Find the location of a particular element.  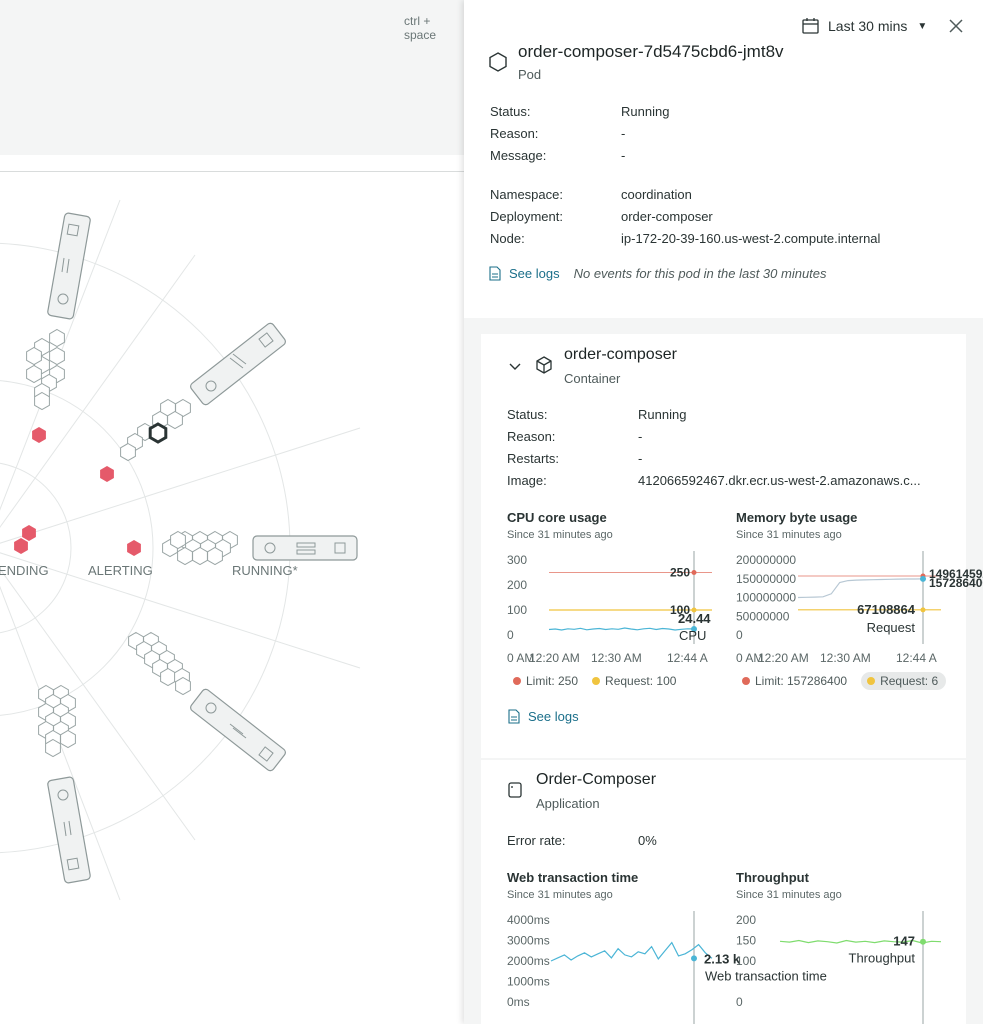

x-tick-label: 12:30 AM is located at coordinates (616, 658).